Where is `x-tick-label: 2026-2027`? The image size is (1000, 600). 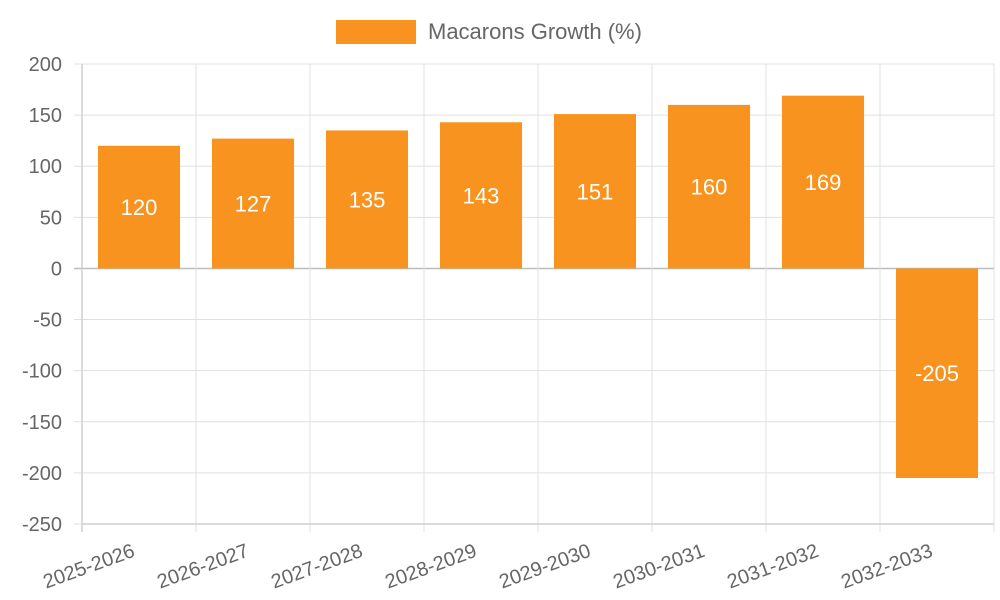 x-tick-label: 2026-2027 is located at coordinates (202, 566).